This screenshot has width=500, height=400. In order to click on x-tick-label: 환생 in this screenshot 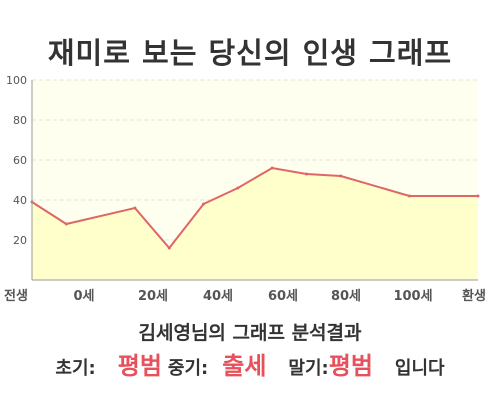, I will do `click(474, 296)`.